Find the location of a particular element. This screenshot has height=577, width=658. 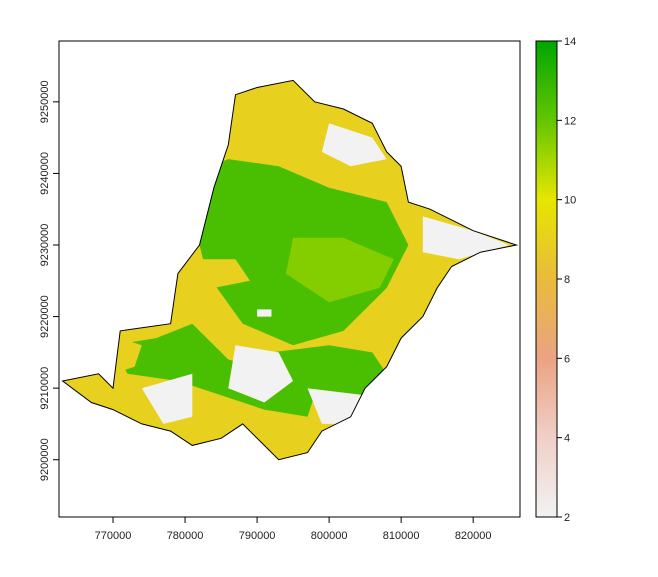

color-legend: 2 4 6 8 10 12 14 is located at coordinates (555, 280).